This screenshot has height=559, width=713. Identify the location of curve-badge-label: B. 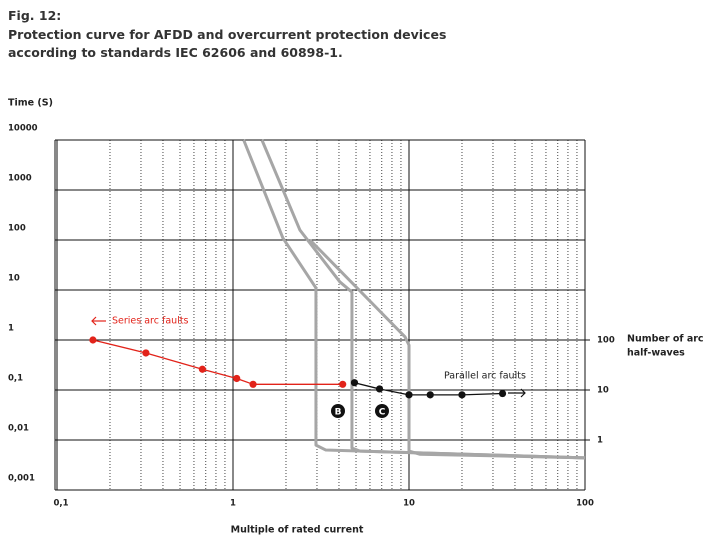
(338, 413).